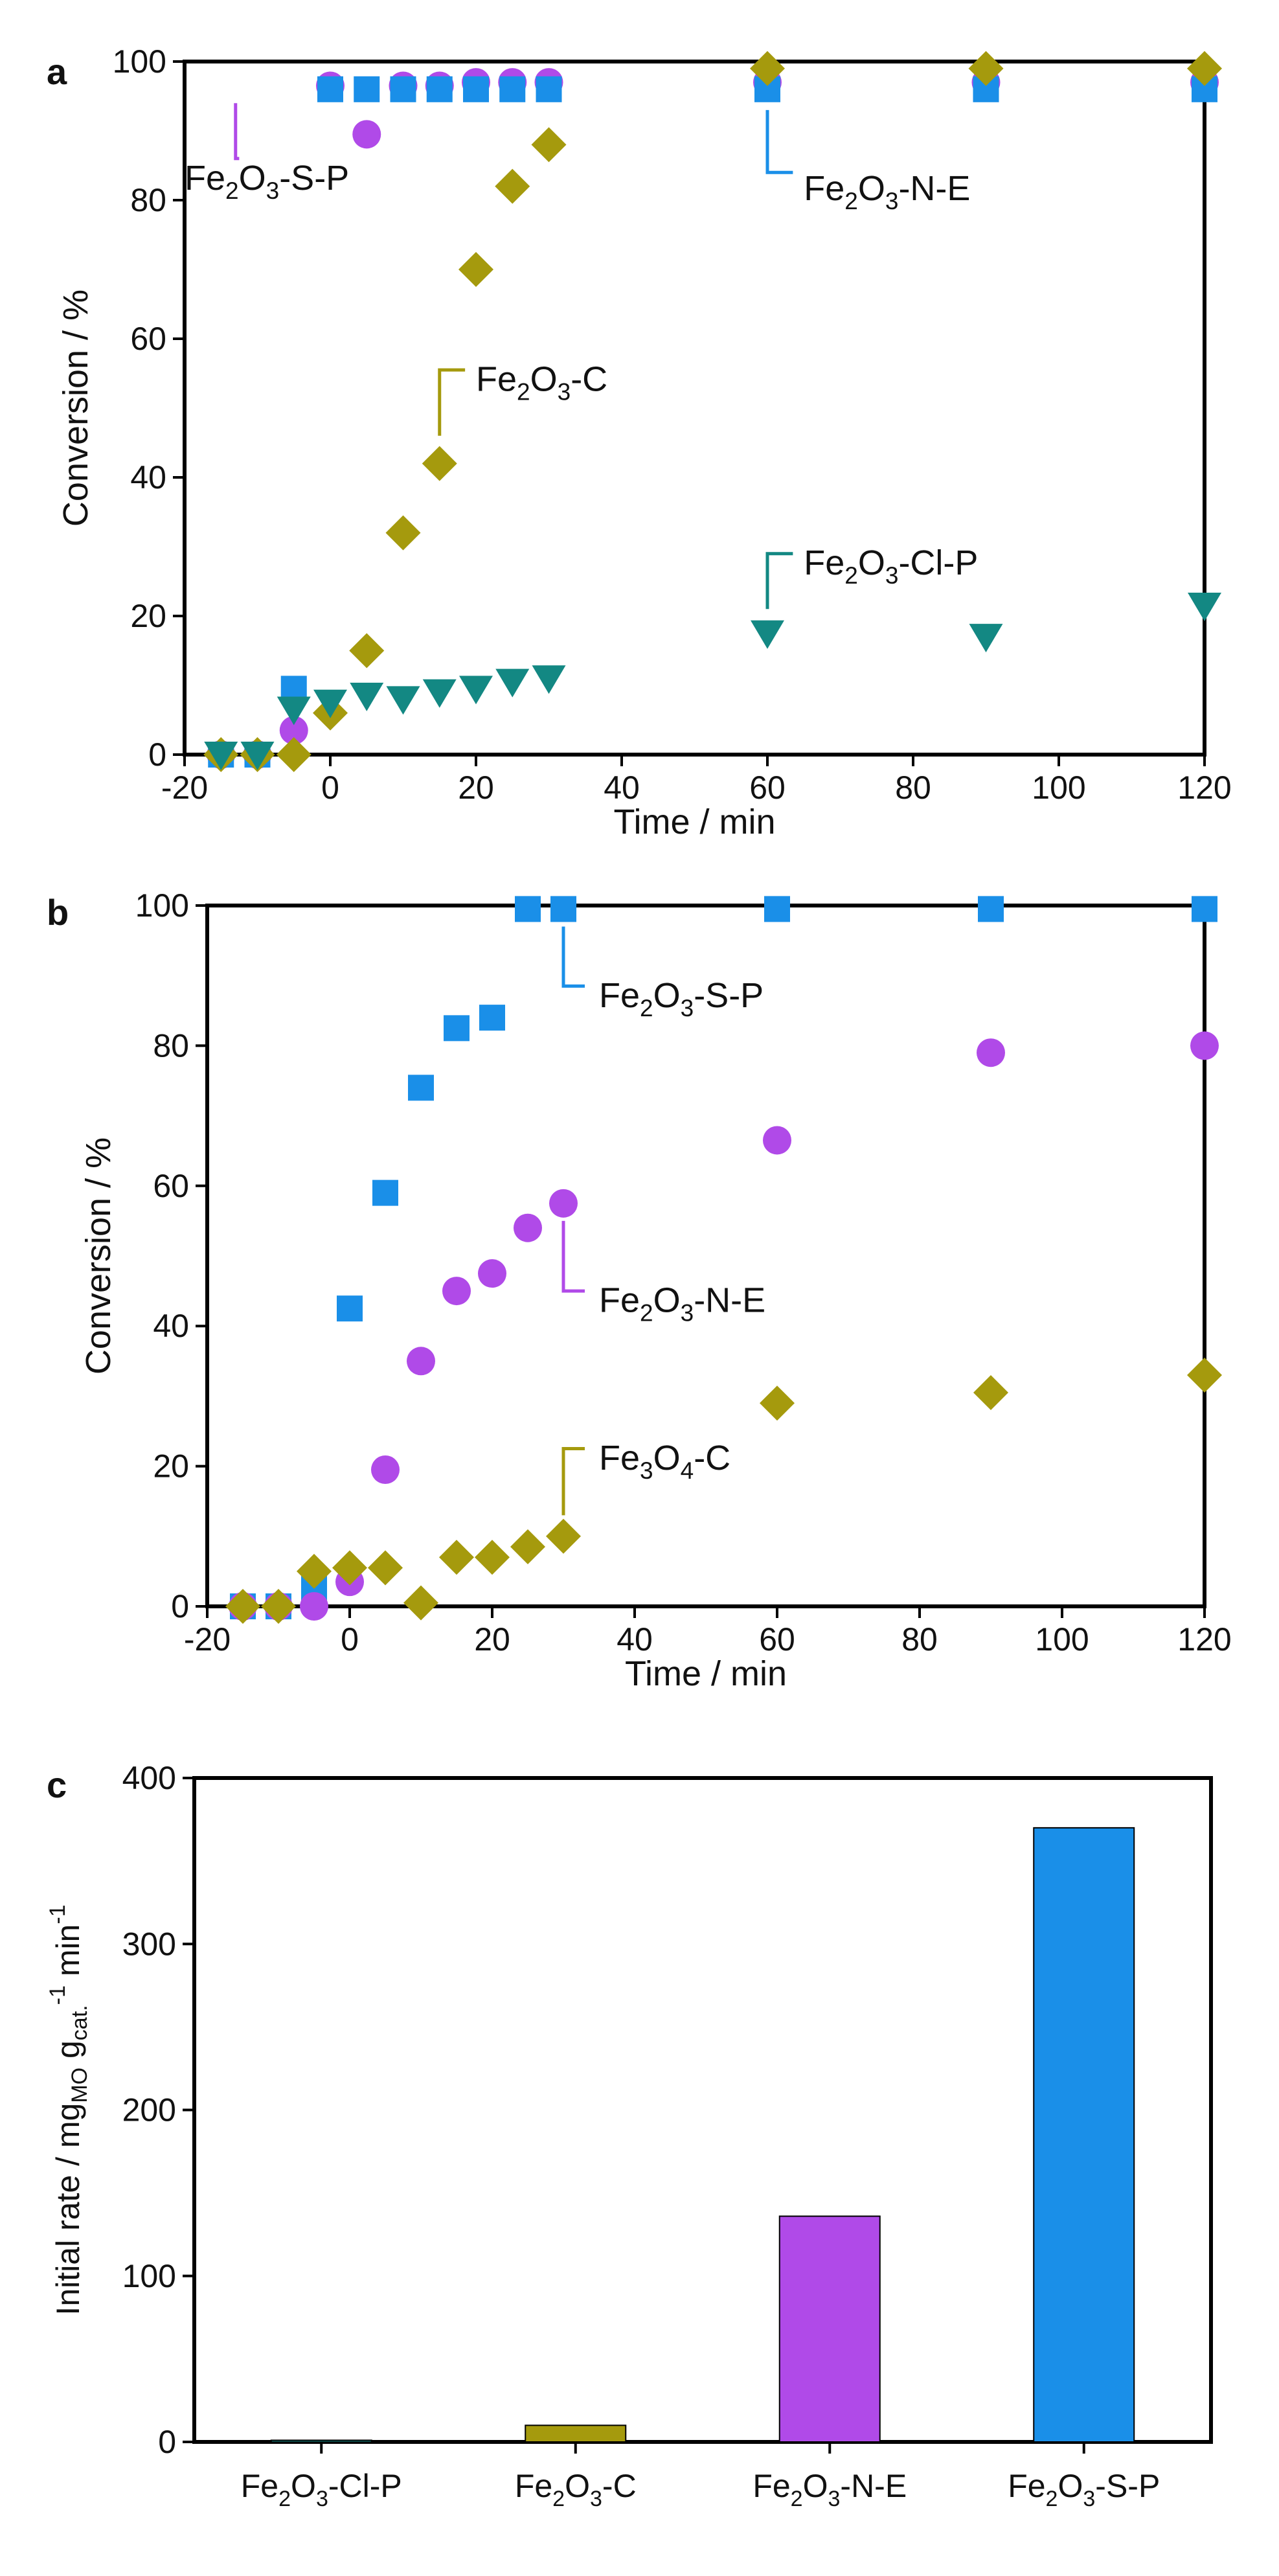  Describe the element at coordinates (777, 1640) in the screenshot. I see `x-tick-label: 60` at that location.